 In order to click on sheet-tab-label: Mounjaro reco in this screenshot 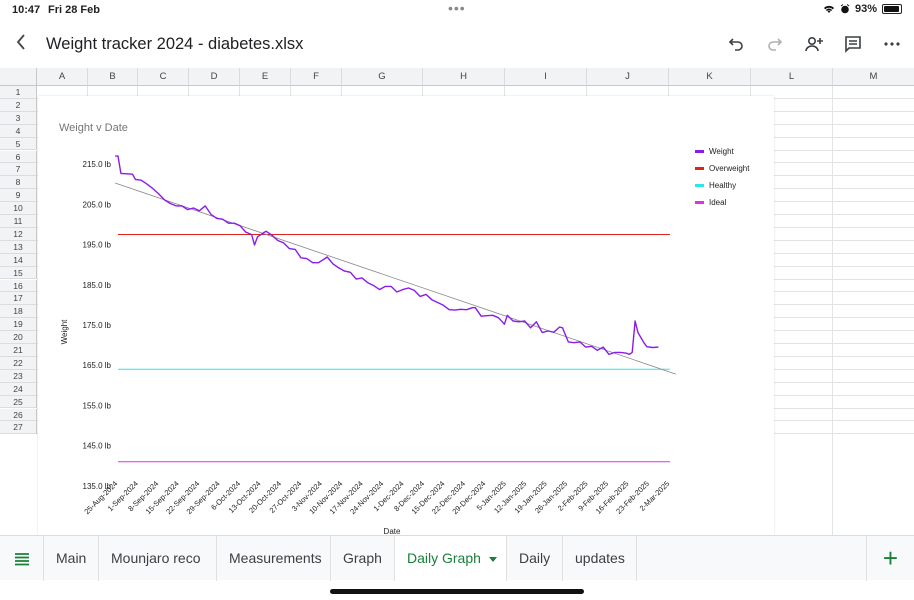, I will do `click(156, 558)`.